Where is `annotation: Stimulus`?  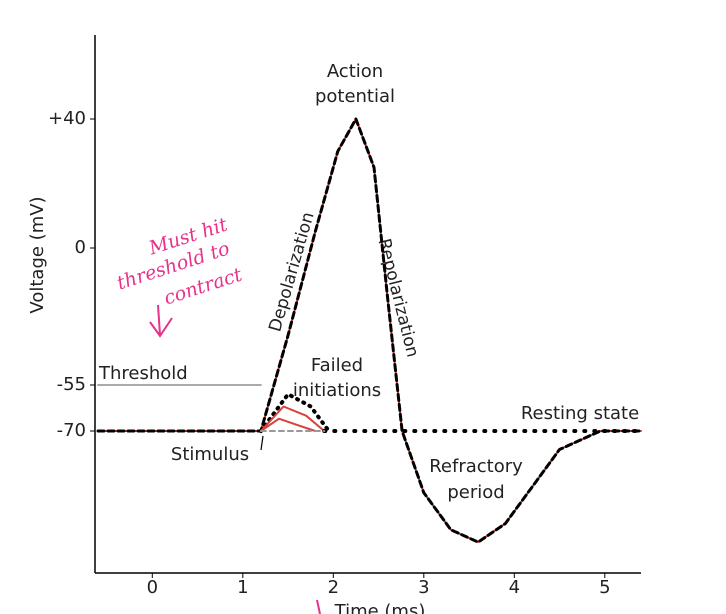
annotation: Stimulus is located at coordinates (210, 454).